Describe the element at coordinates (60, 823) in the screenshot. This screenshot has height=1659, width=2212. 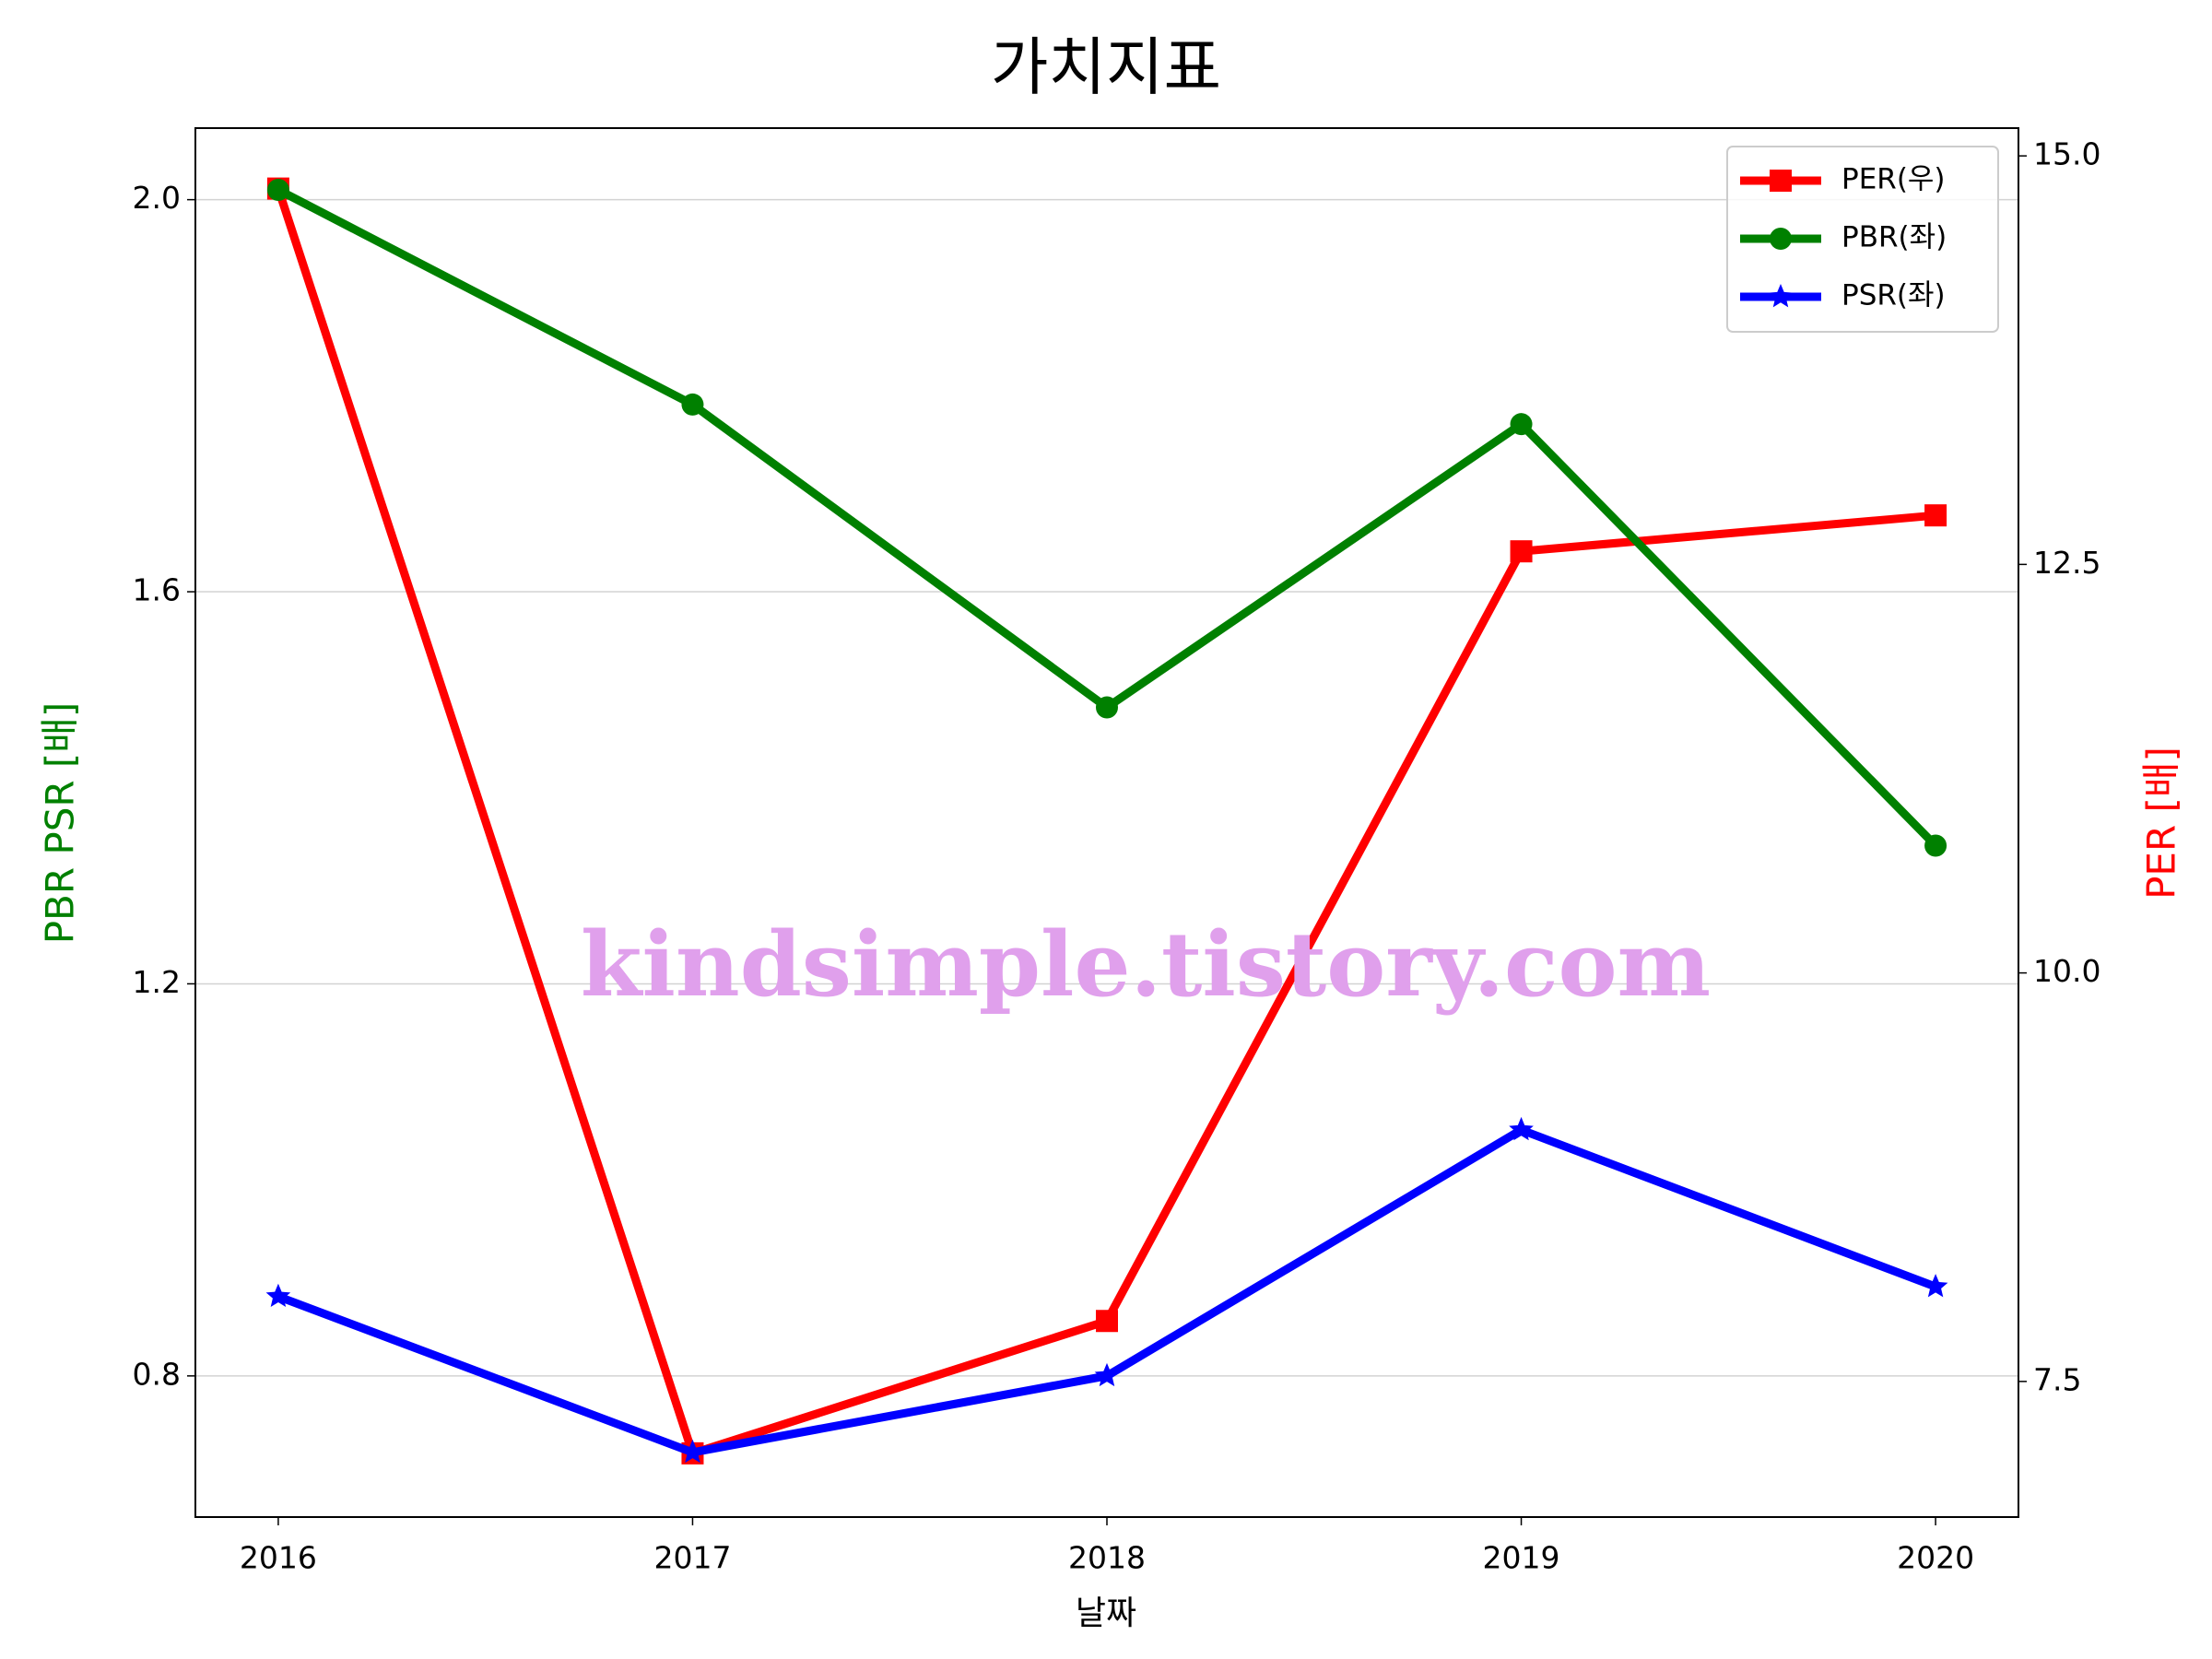
I see `y-axis-label: PBR PSR [배]` at that location.